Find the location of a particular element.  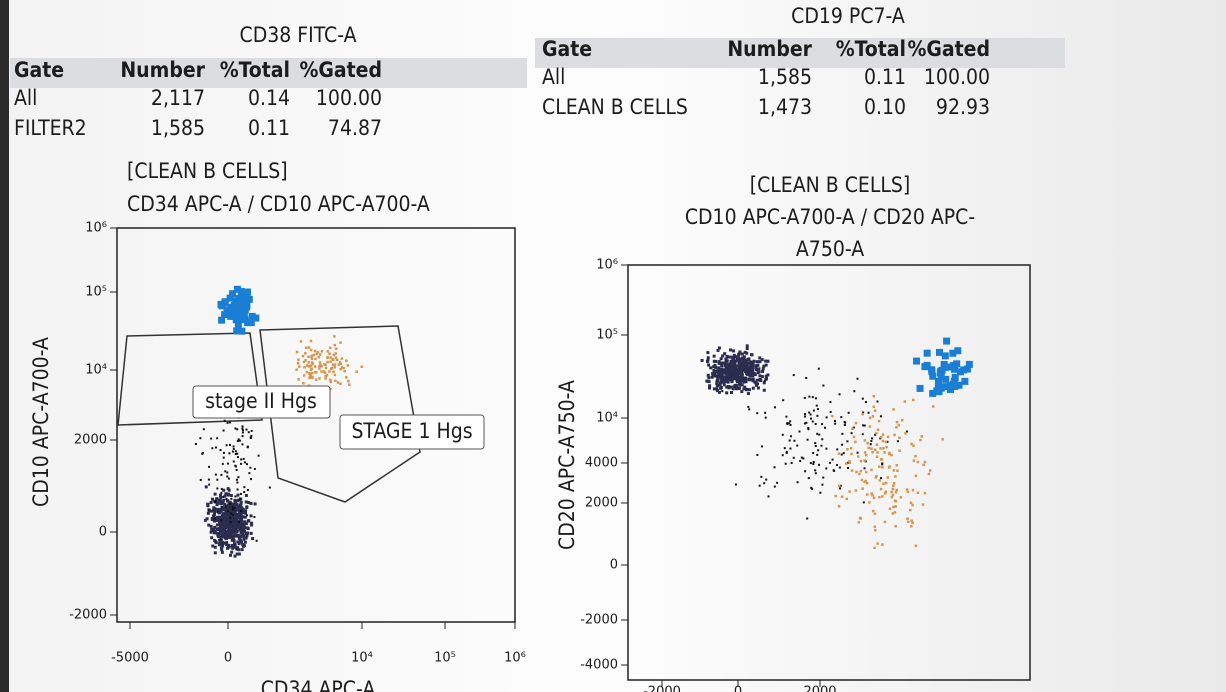

gate is located at coordinates (340, 414).